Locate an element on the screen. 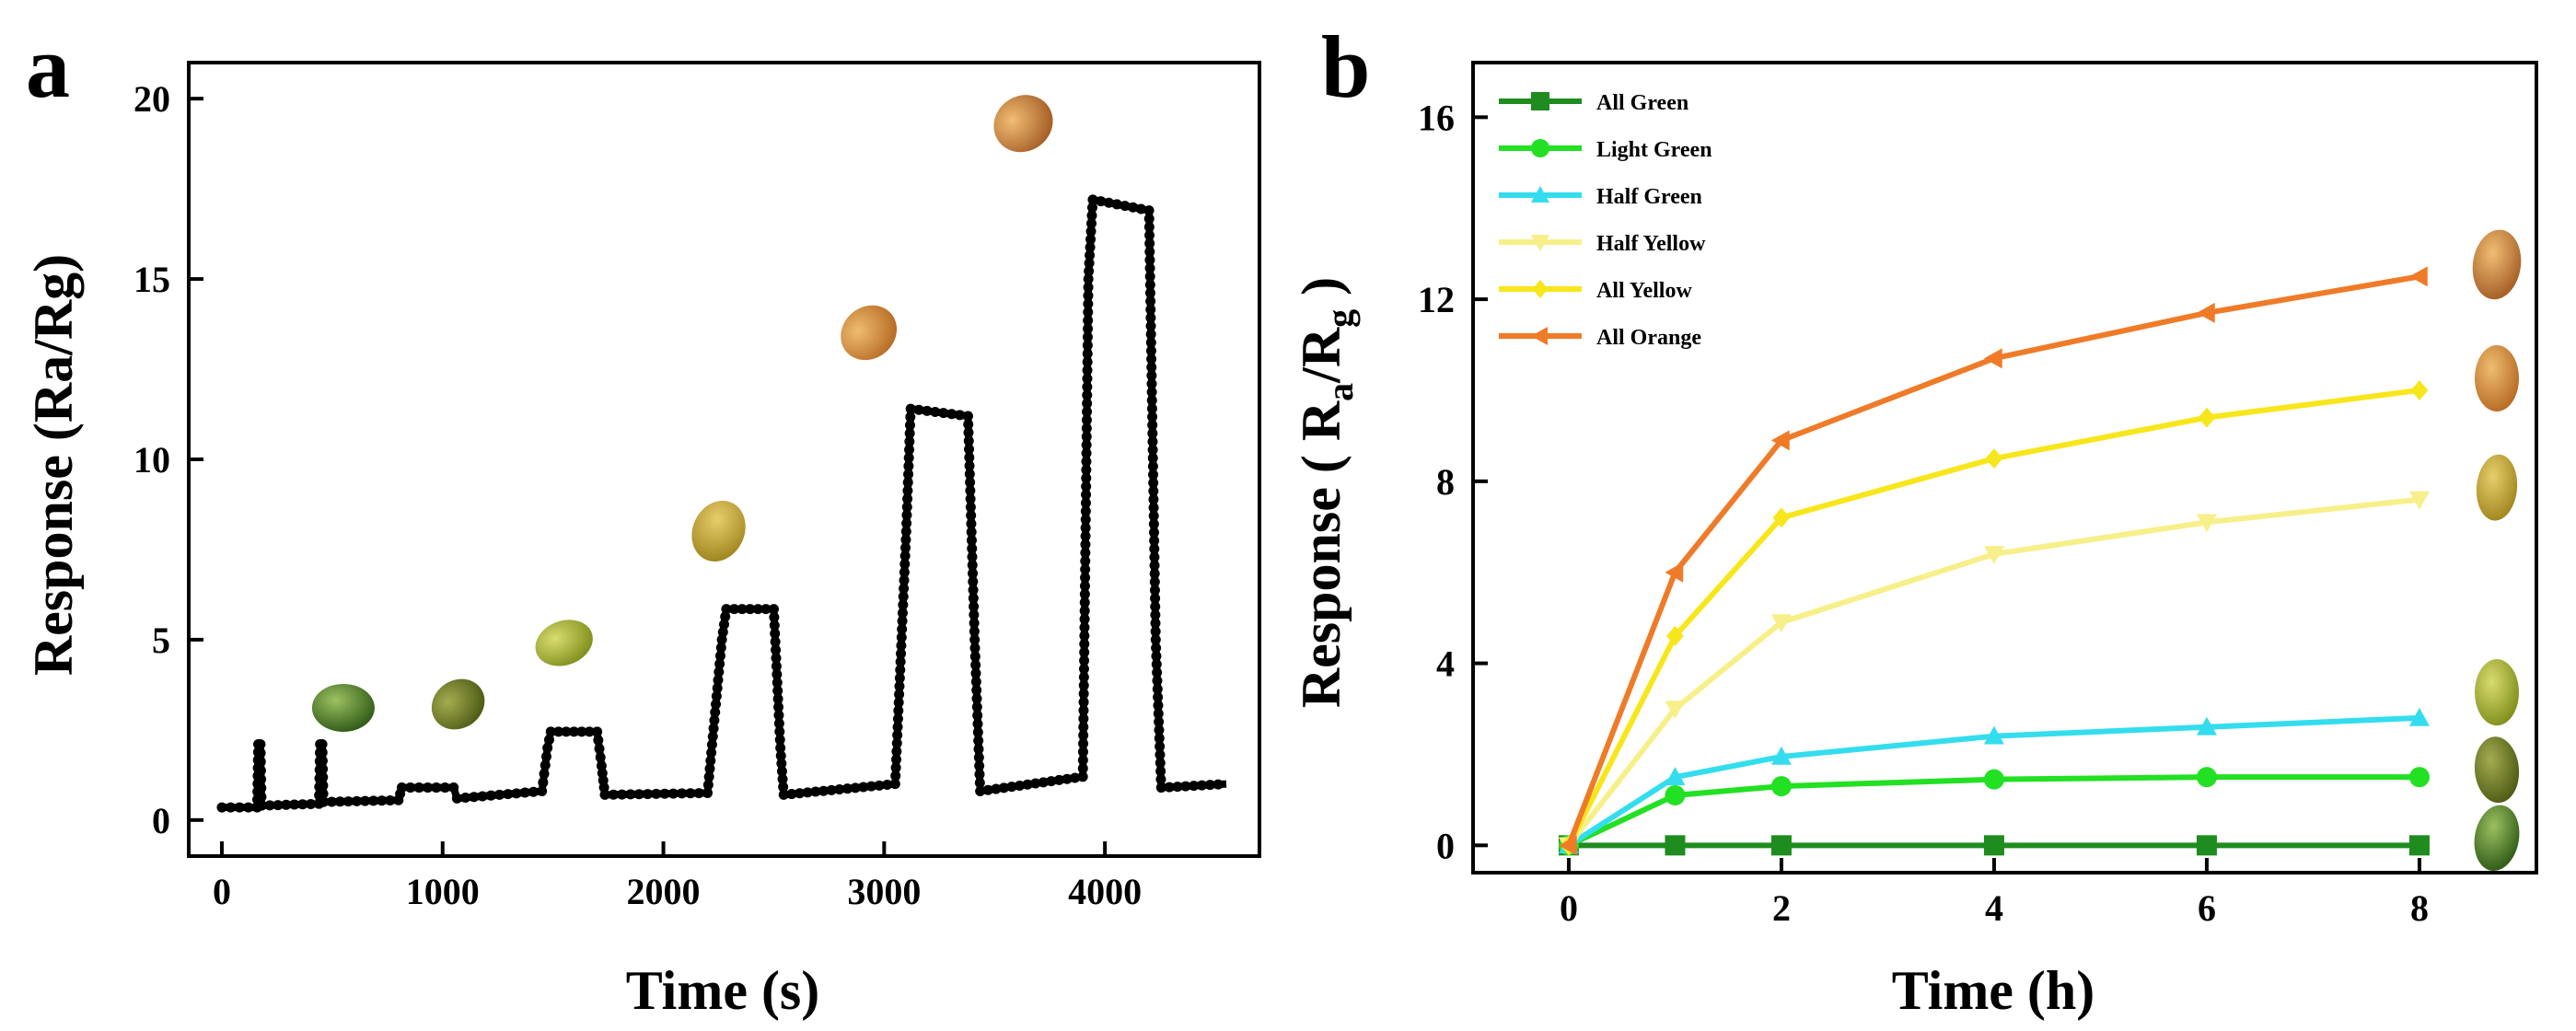 This screenshot has height=1031, width=2576. panel-a-y-tick-label: 0 is located at coordinates (161, 820).